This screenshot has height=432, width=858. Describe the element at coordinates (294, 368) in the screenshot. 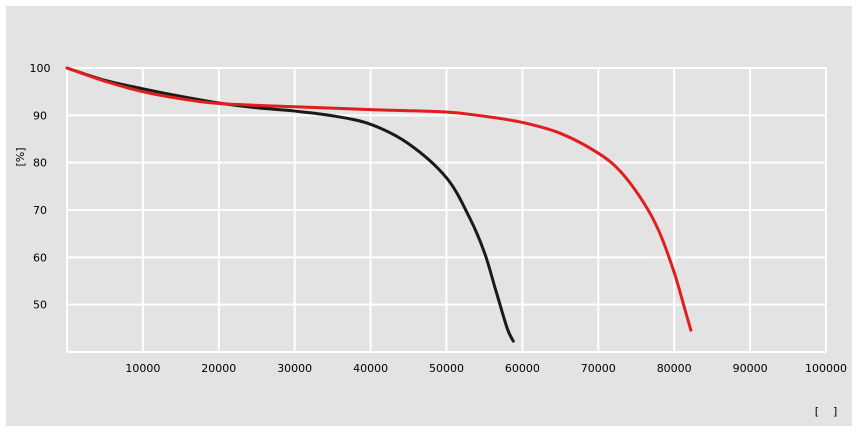

I see `x-tick-label: 30000` at that location.